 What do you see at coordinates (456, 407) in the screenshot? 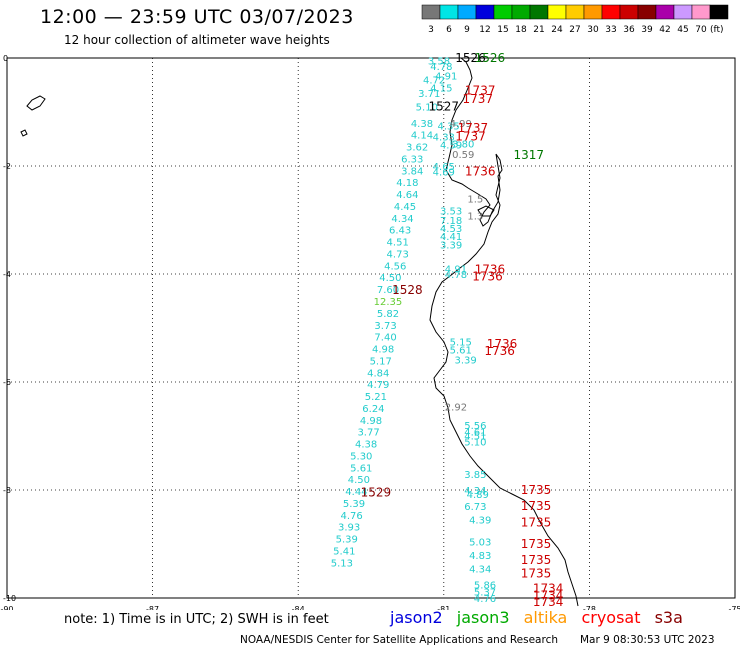
I see `wave-height-label: 2.92` at bounding box center [456, 407].